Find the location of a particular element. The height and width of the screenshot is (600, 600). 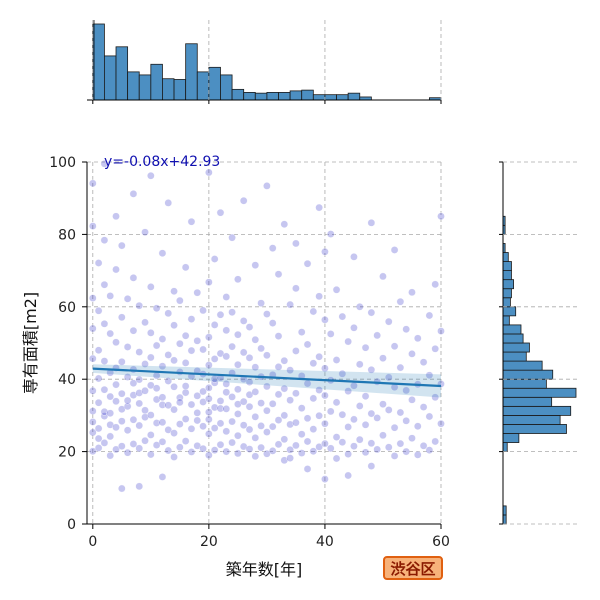

regression-equation: y=-0.08x+42.93 is located at coordinates (162, 162).